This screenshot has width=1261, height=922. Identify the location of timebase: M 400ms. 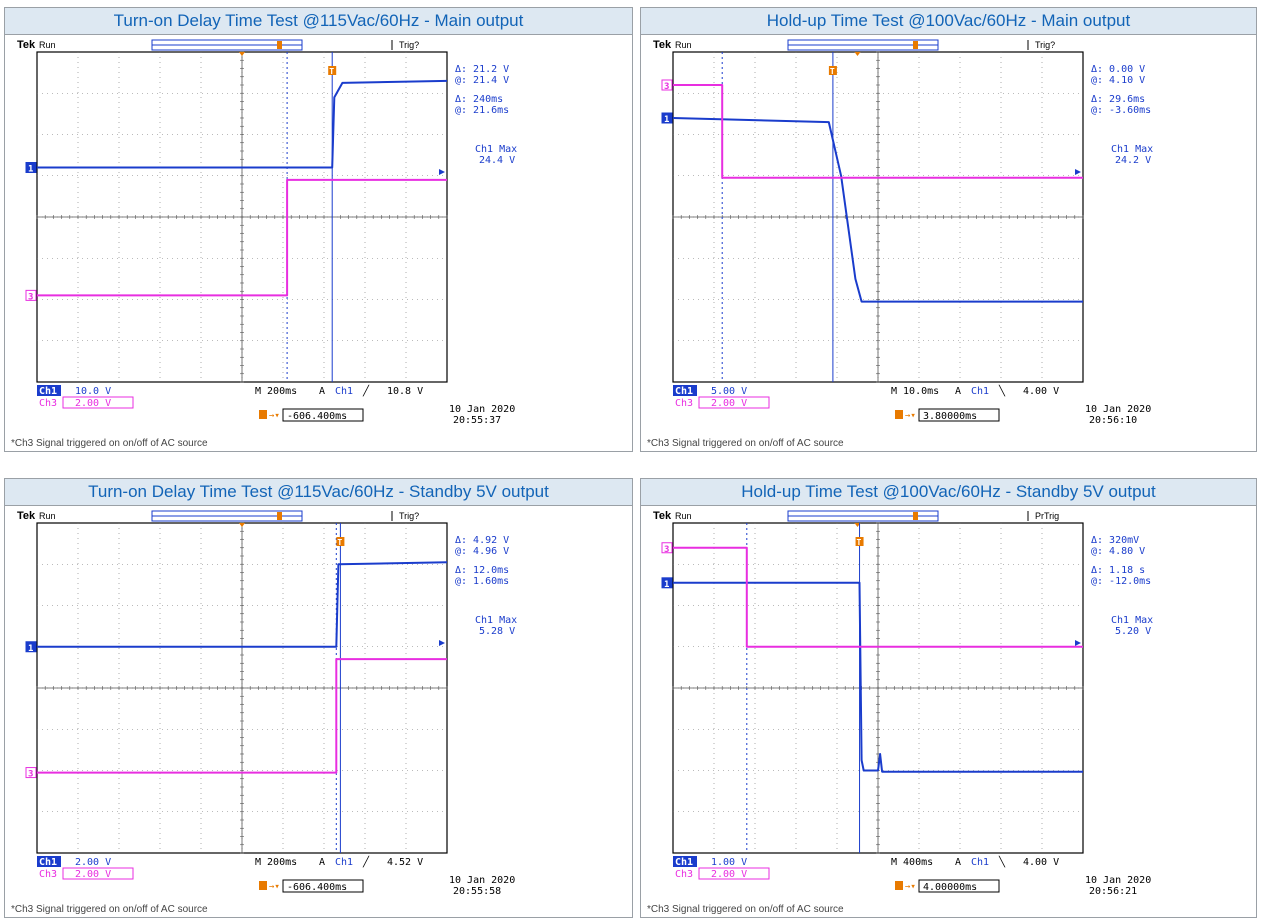
(912, 862).